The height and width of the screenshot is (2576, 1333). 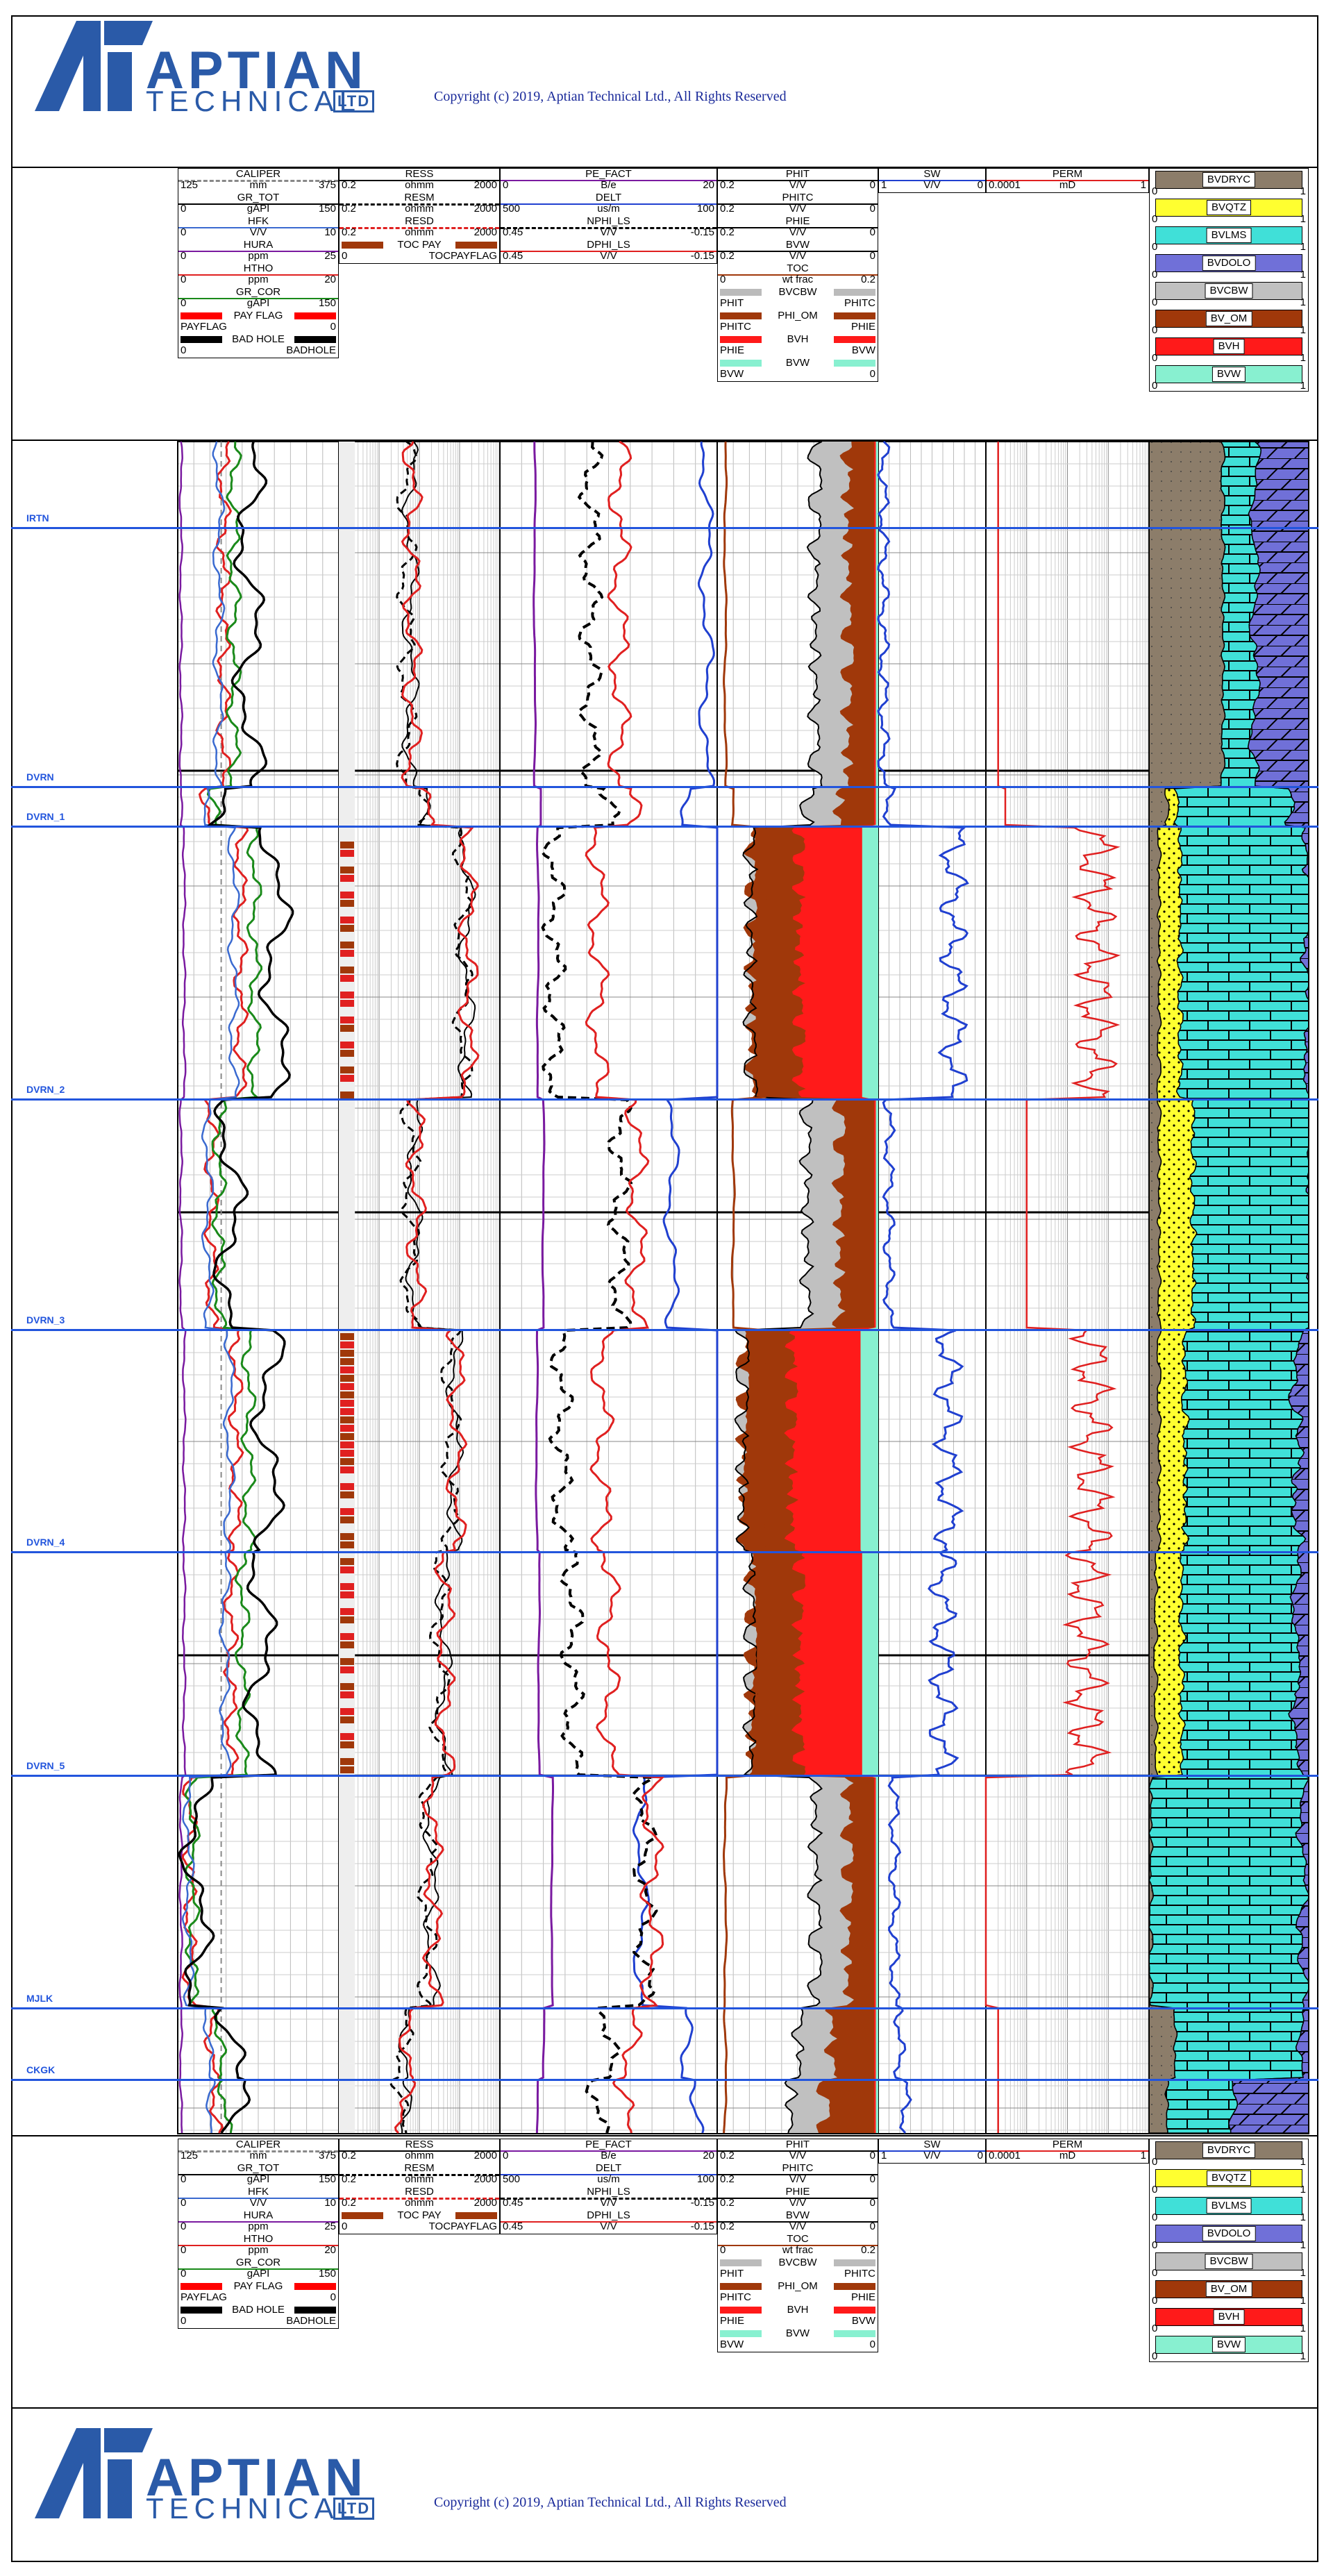 What do you see at coordinates (419, 221) in the screenshot?
I see `curve-name: RESD` at bounding box center [419, 221].